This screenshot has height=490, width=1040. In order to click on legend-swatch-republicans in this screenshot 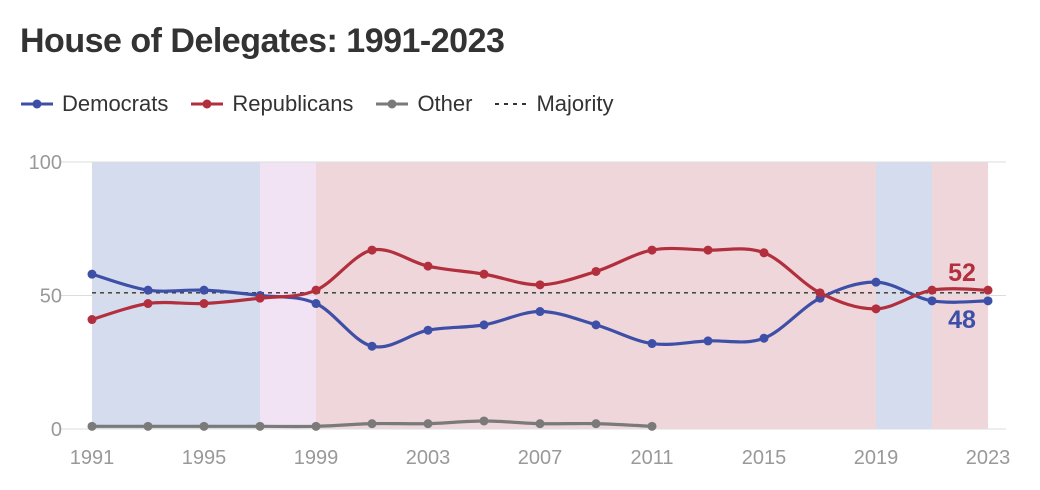, I will do `click(207, 104)`.